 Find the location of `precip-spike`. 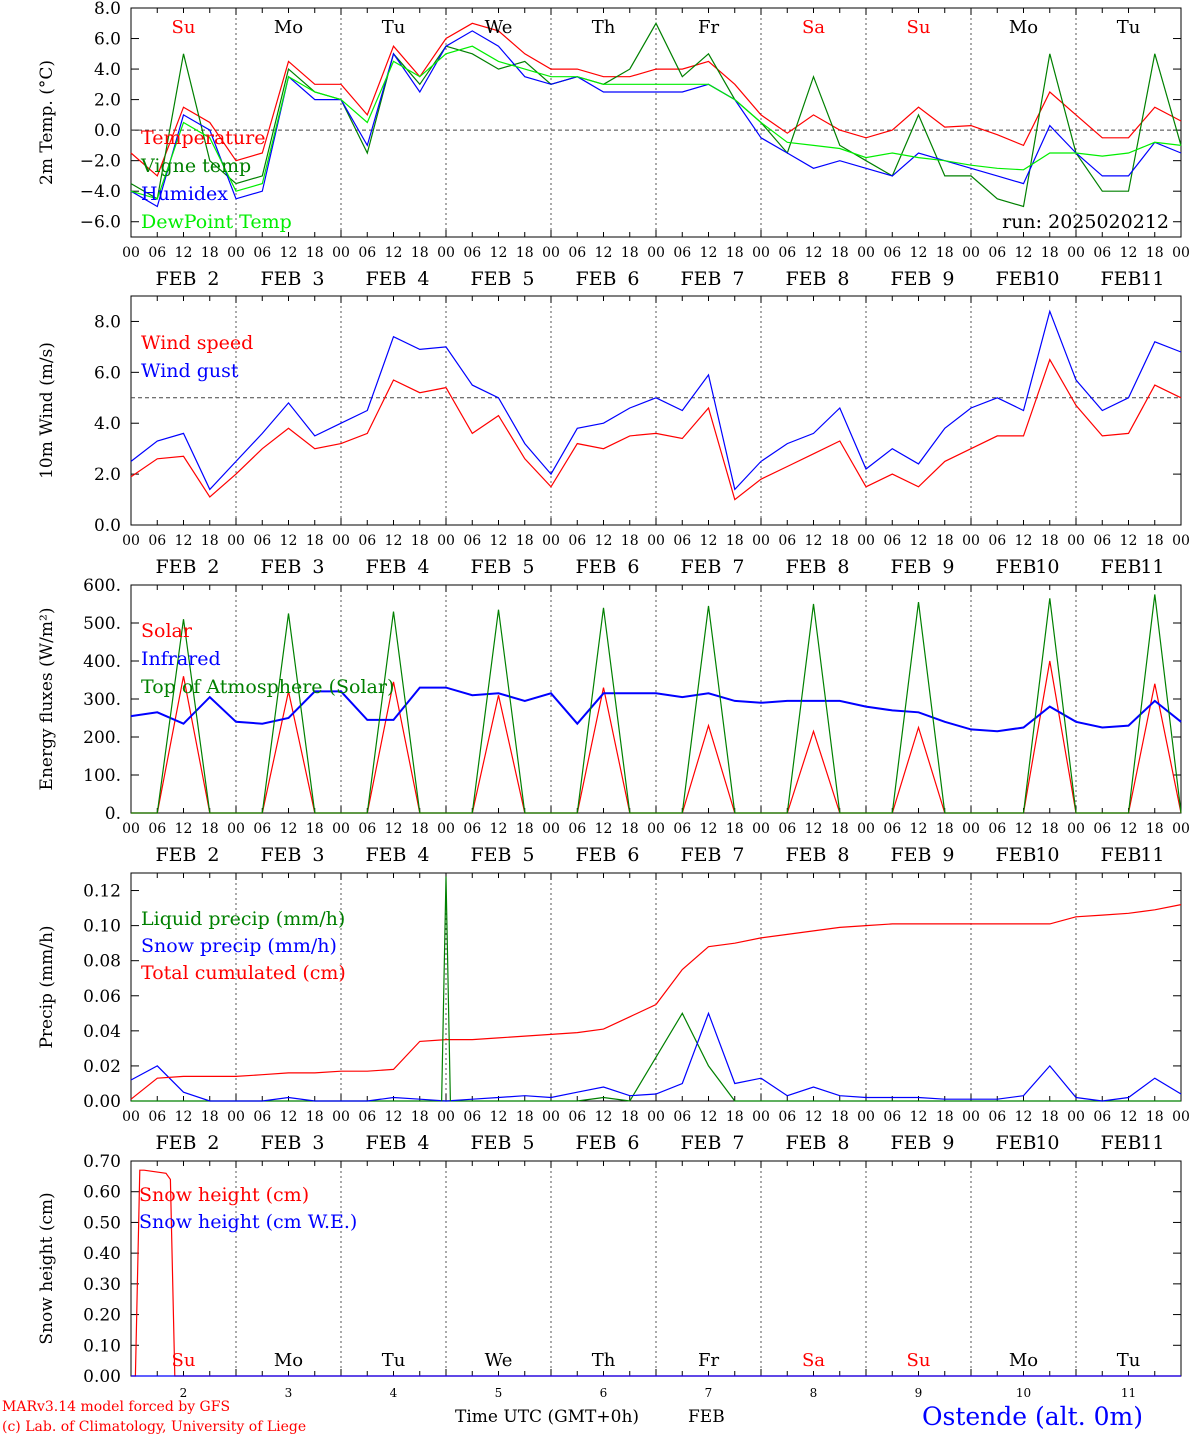

precip-spike is located at coordinates (446, 989).